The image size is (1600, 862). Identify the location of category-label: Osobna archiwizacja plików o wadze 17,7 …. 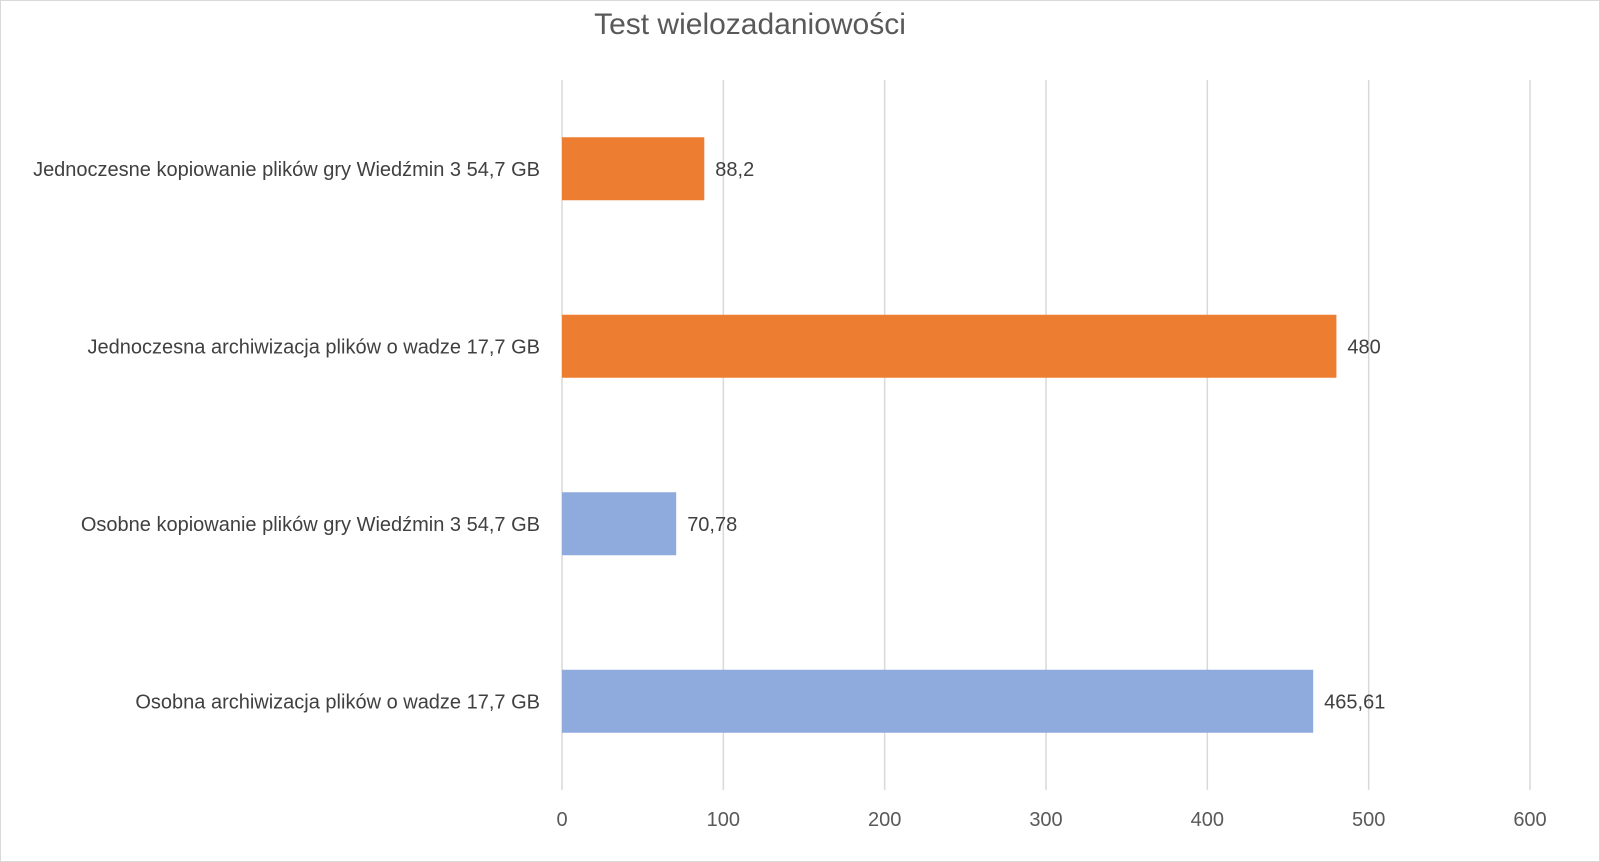
(337, 702).